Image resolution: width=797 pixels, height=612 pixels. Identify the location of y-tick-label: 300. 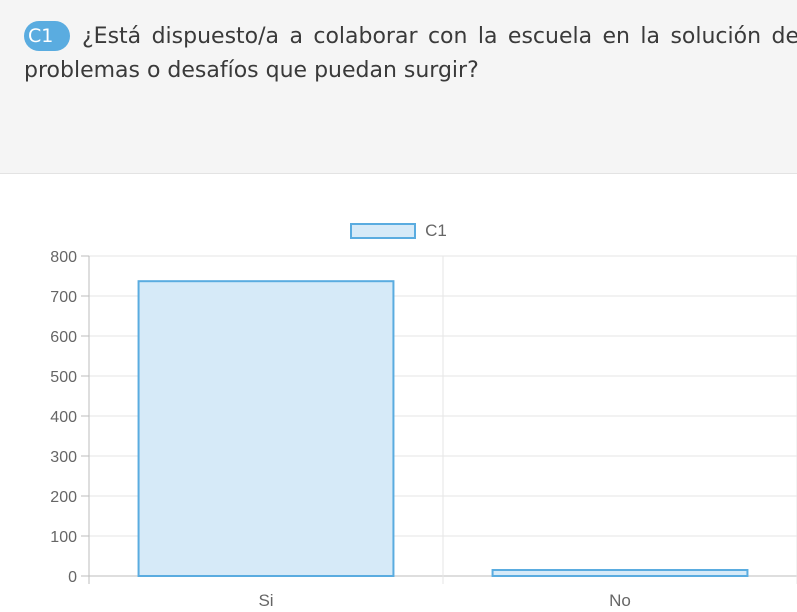
(63, 457).